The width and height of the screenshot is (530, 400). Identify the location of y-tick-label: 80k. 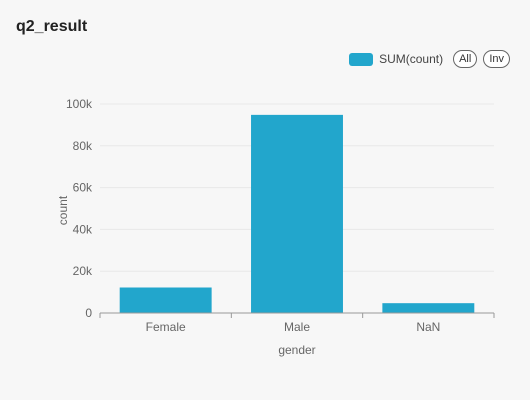
(83, 146).